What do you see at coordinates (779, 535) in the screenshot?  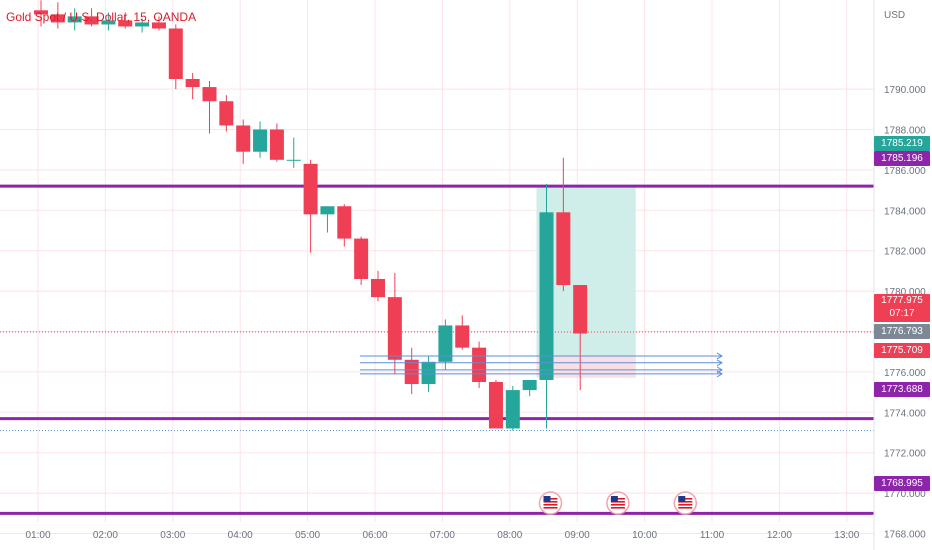 I see `x-tick-label: 12:00` at bounding box center [779, 535].